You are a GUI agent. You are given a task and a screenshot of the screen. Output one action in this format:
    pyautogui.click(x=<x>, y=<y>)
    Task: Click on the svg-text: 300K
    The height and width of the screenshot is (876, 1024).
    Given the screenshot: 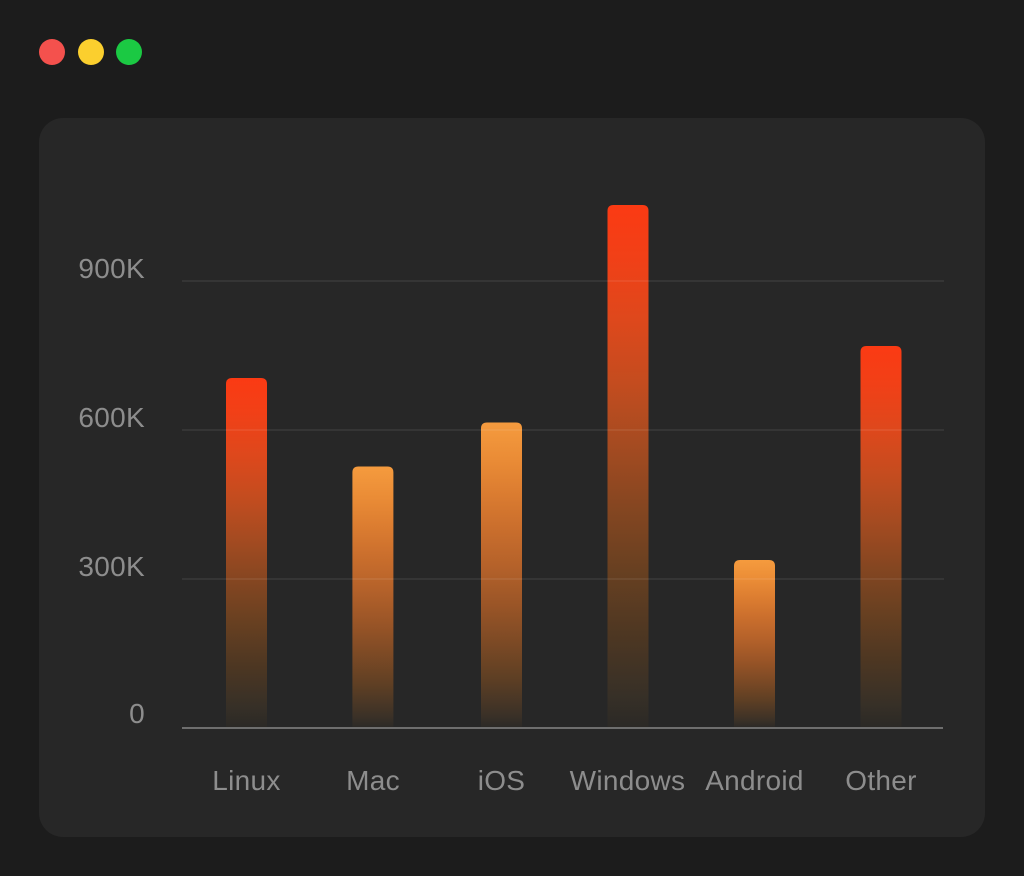 What is the action you would take?
    pyautogui.click(x=111, y=566)
    